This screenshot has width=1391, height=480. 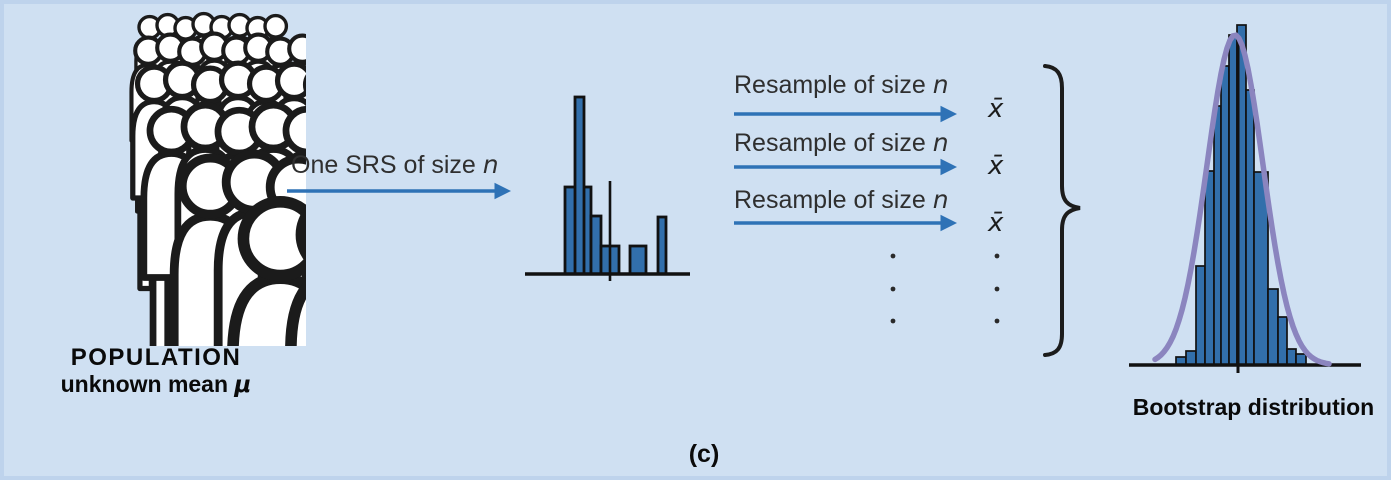 What do you see at coordinates (387, 165) in the screenshot?
I see `srs-label-text: One SRS of size` at bounding box center [387, 165].